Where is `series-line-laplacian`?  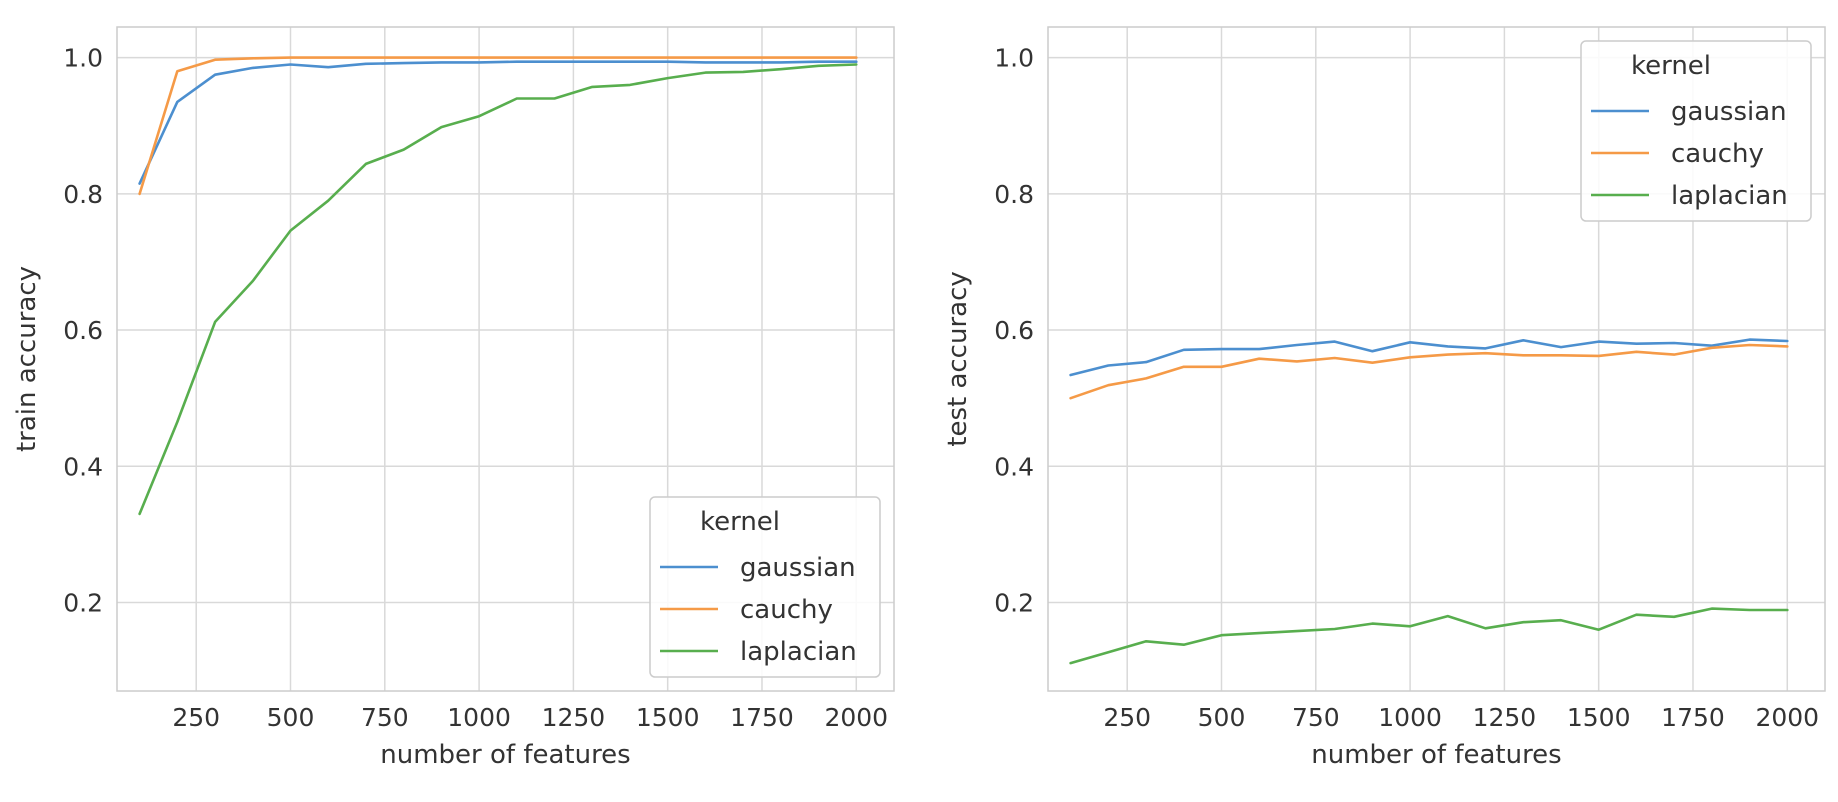
series-line-laplacian is located at coordinates (1429, 636).